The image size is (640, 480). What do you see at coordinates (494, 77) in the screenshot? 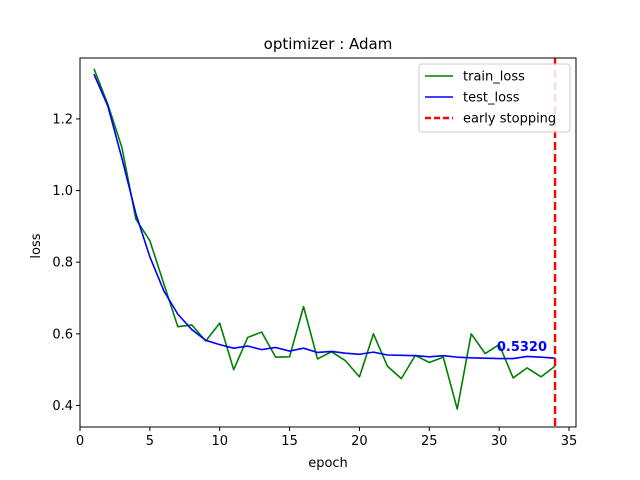
I see `legend-label-train-loss: train_loss` at bounding box center [494, 77].